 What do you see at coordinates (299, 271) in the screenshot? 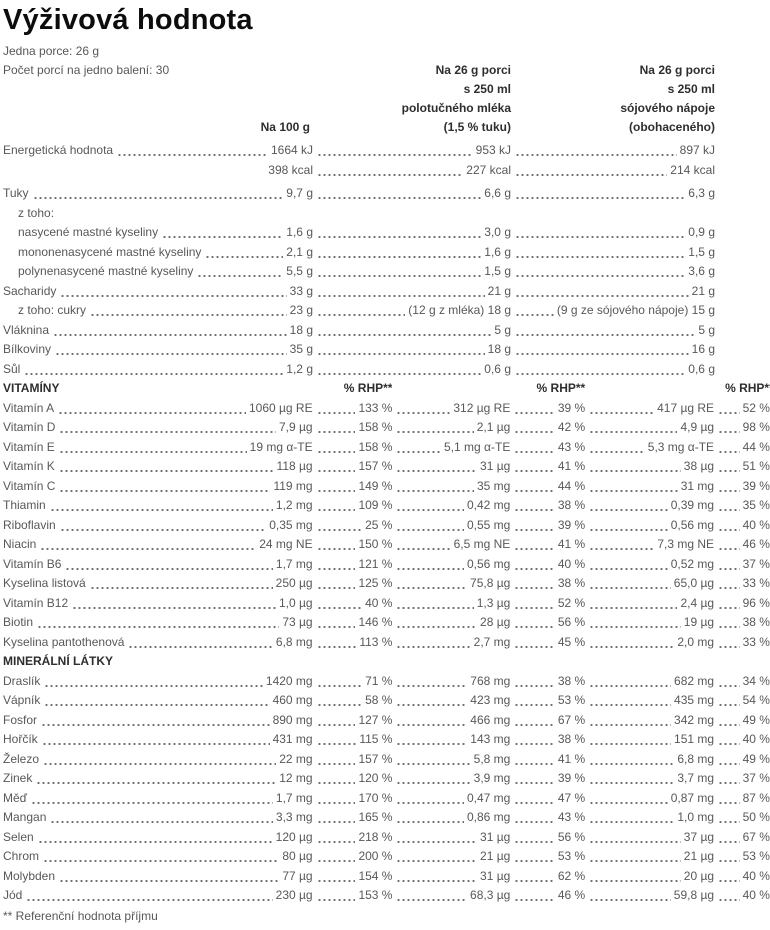
I see `value-cell: 5,5 g` at bounding box center [299, 271].